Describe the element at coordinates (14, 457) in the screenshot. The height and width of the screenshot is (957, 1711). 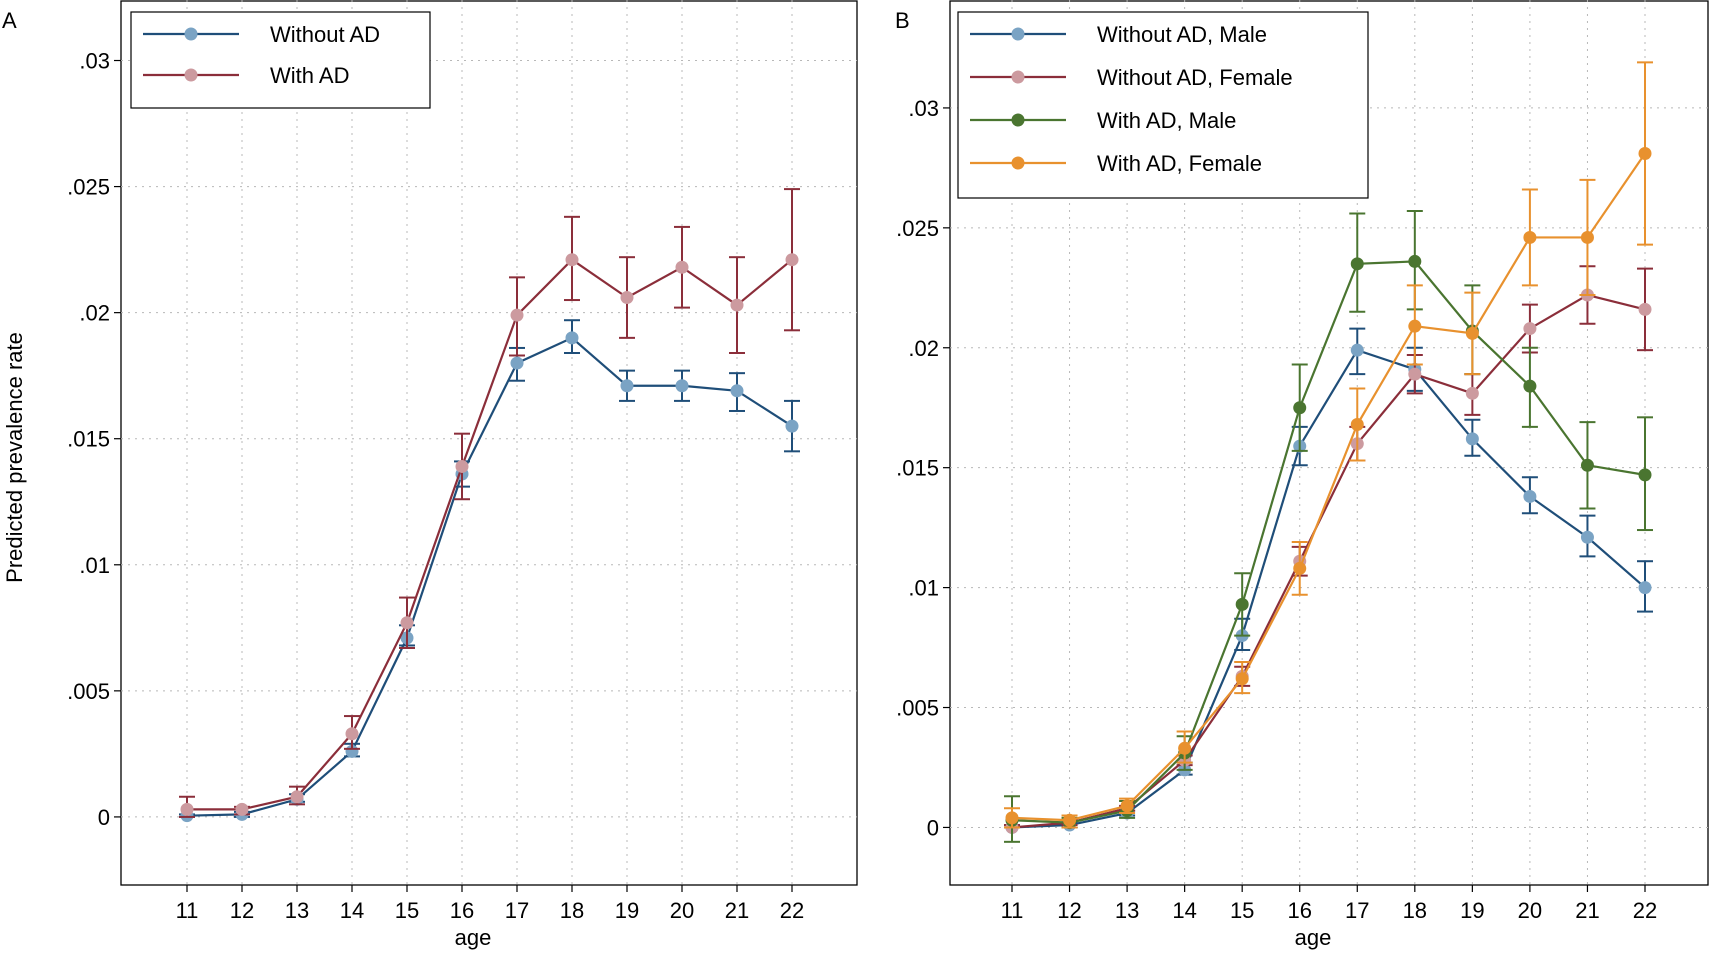
I see `y-axis-title: Predicted prevalence rate` at that location.